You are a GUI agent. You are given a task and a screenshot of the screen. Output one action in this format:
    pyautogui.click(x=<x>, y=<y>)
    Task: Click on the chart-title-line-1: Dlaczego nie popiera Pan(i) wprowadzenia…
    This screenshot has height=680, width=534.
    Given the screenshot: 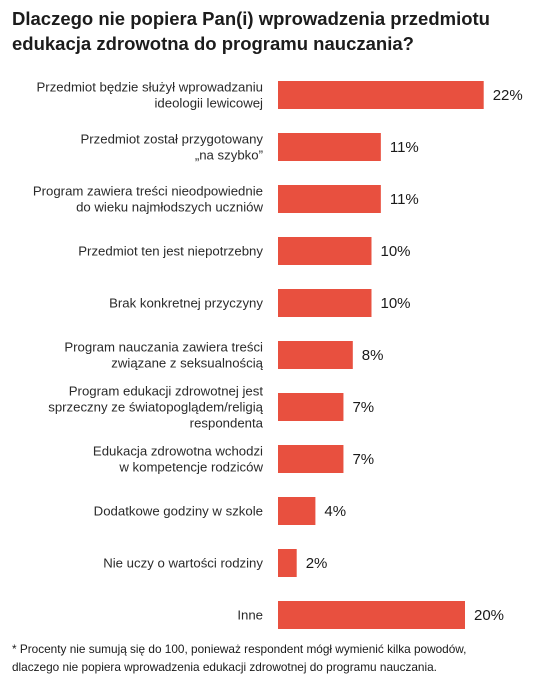 What is the action you would take?
    pyautogui.click(x=251, y=18)
    